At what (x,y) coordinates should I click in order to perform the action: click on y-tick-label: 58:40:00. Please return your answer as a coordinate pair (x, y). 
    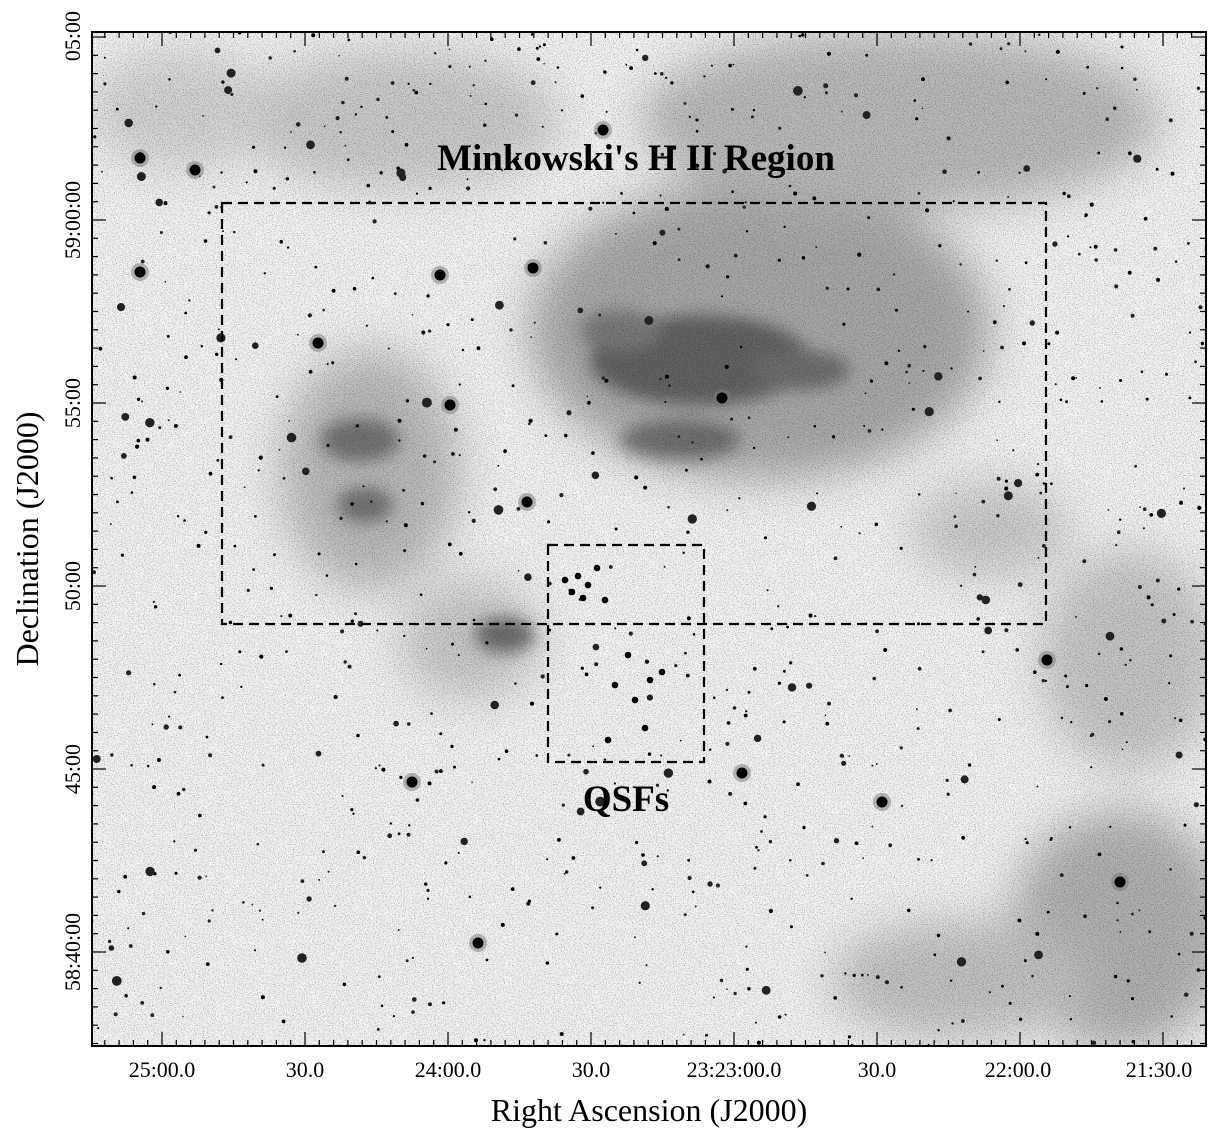
    Looking at the image, I should click on (72, 952).